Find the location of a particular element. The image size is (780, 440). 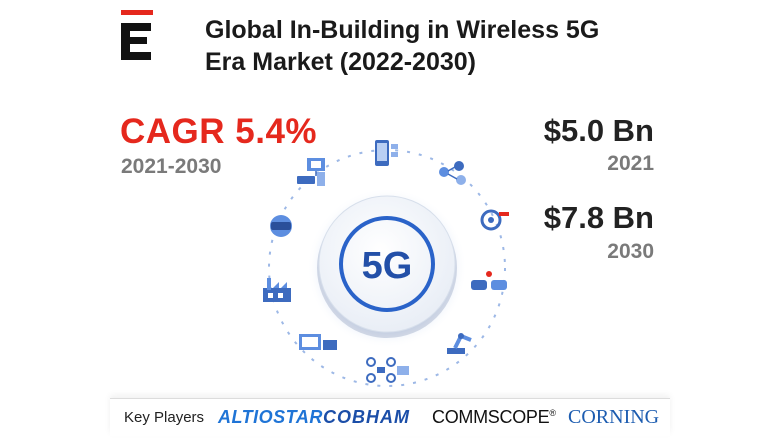

factory-icon is located at coordinates (277, 290).